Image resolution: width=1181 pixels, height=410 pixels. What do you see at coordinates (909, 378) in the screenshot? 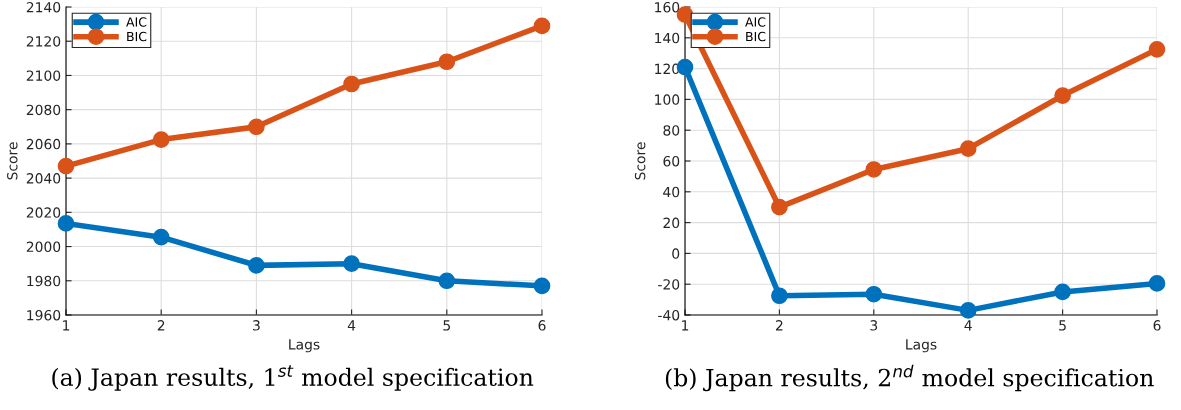
I see `text: (b) Japan results, 2$^{nd}$ model specification` at bounding box center [909, 378].